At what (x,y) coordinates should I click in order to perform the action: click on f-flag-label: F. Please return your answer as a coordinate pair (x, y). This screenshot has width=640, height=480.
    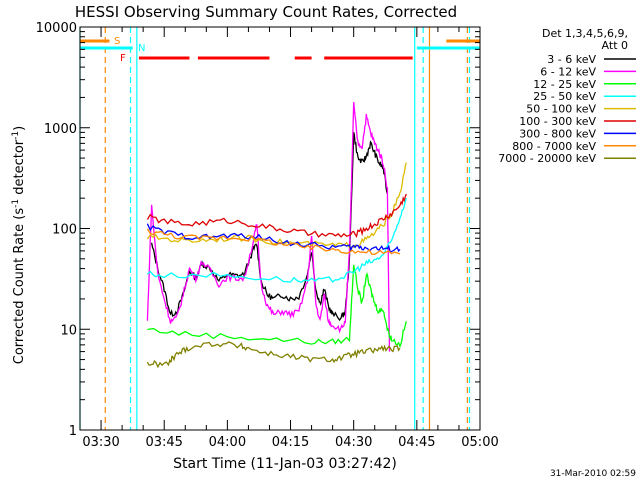
    Looking at the image, I should click on (123, 58).